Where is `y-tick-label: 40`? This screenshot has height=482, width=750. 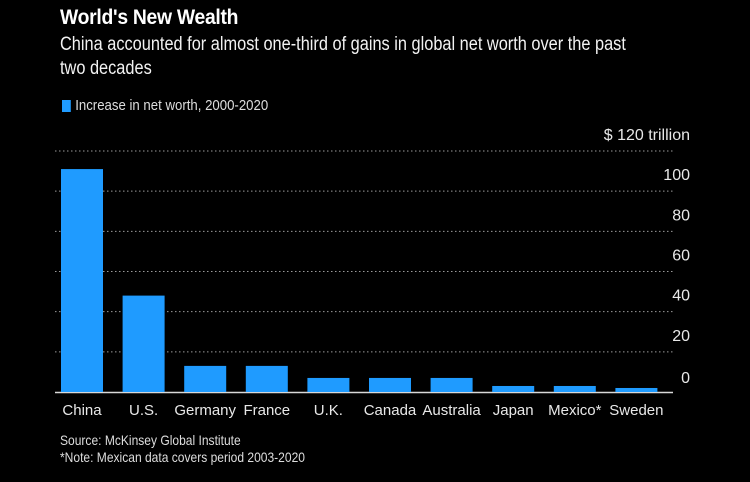 y-tick-label: 40 is located at coordinates (681, 296).